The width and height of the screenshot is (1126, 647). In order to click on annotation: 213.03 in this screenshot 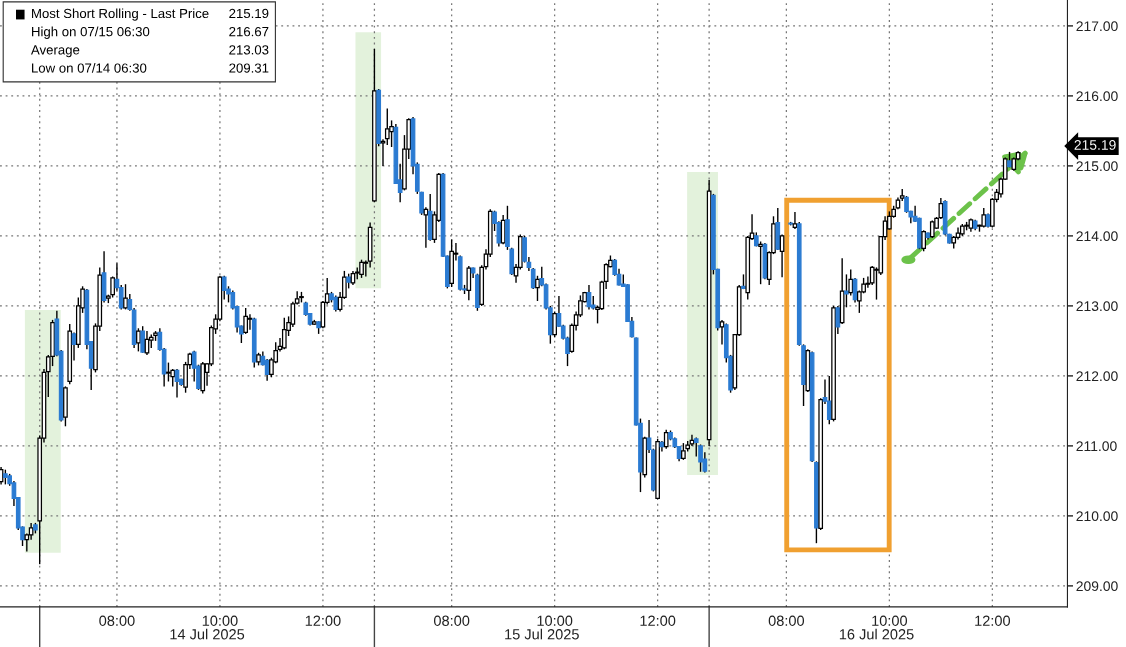, I will do `click(249, 50)`.